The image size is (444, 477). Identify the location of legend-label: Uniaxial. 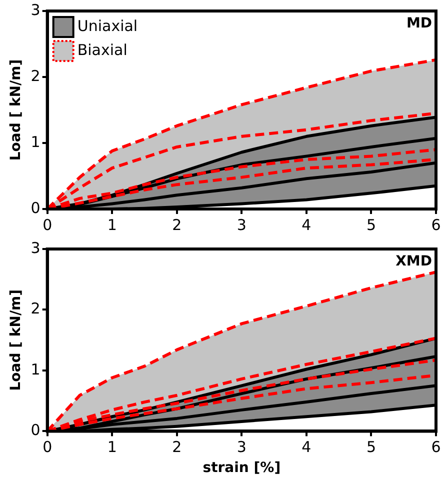
(107, 25).